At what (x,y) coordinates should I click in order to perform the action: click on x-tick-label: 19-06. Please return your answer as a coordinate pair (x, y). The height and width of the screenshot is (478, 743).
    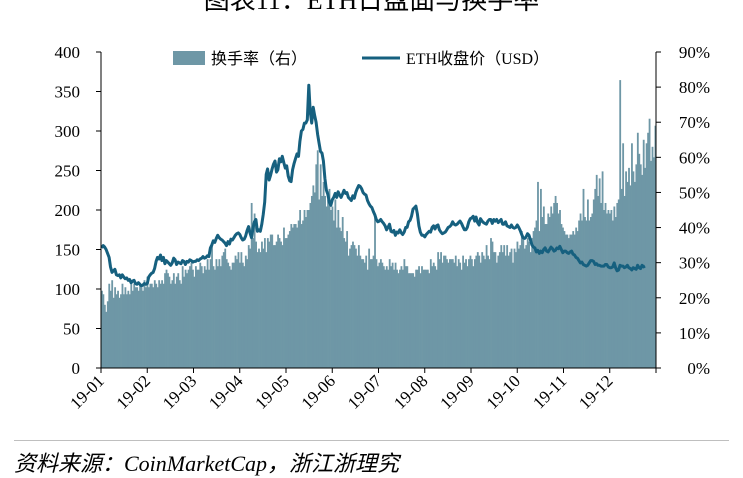
    Looking at the image, I should click on (318, 391).